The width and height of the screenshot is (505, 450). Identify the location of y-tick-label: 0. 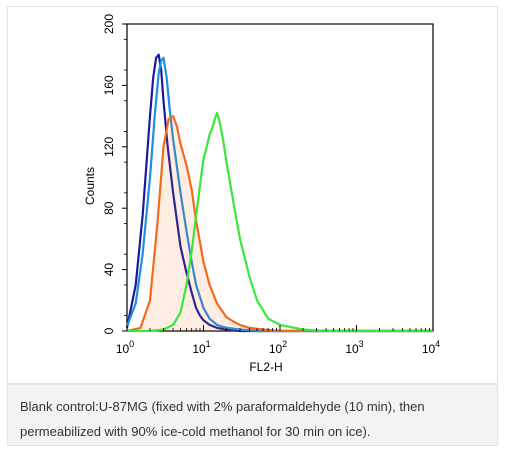
(109, 330).